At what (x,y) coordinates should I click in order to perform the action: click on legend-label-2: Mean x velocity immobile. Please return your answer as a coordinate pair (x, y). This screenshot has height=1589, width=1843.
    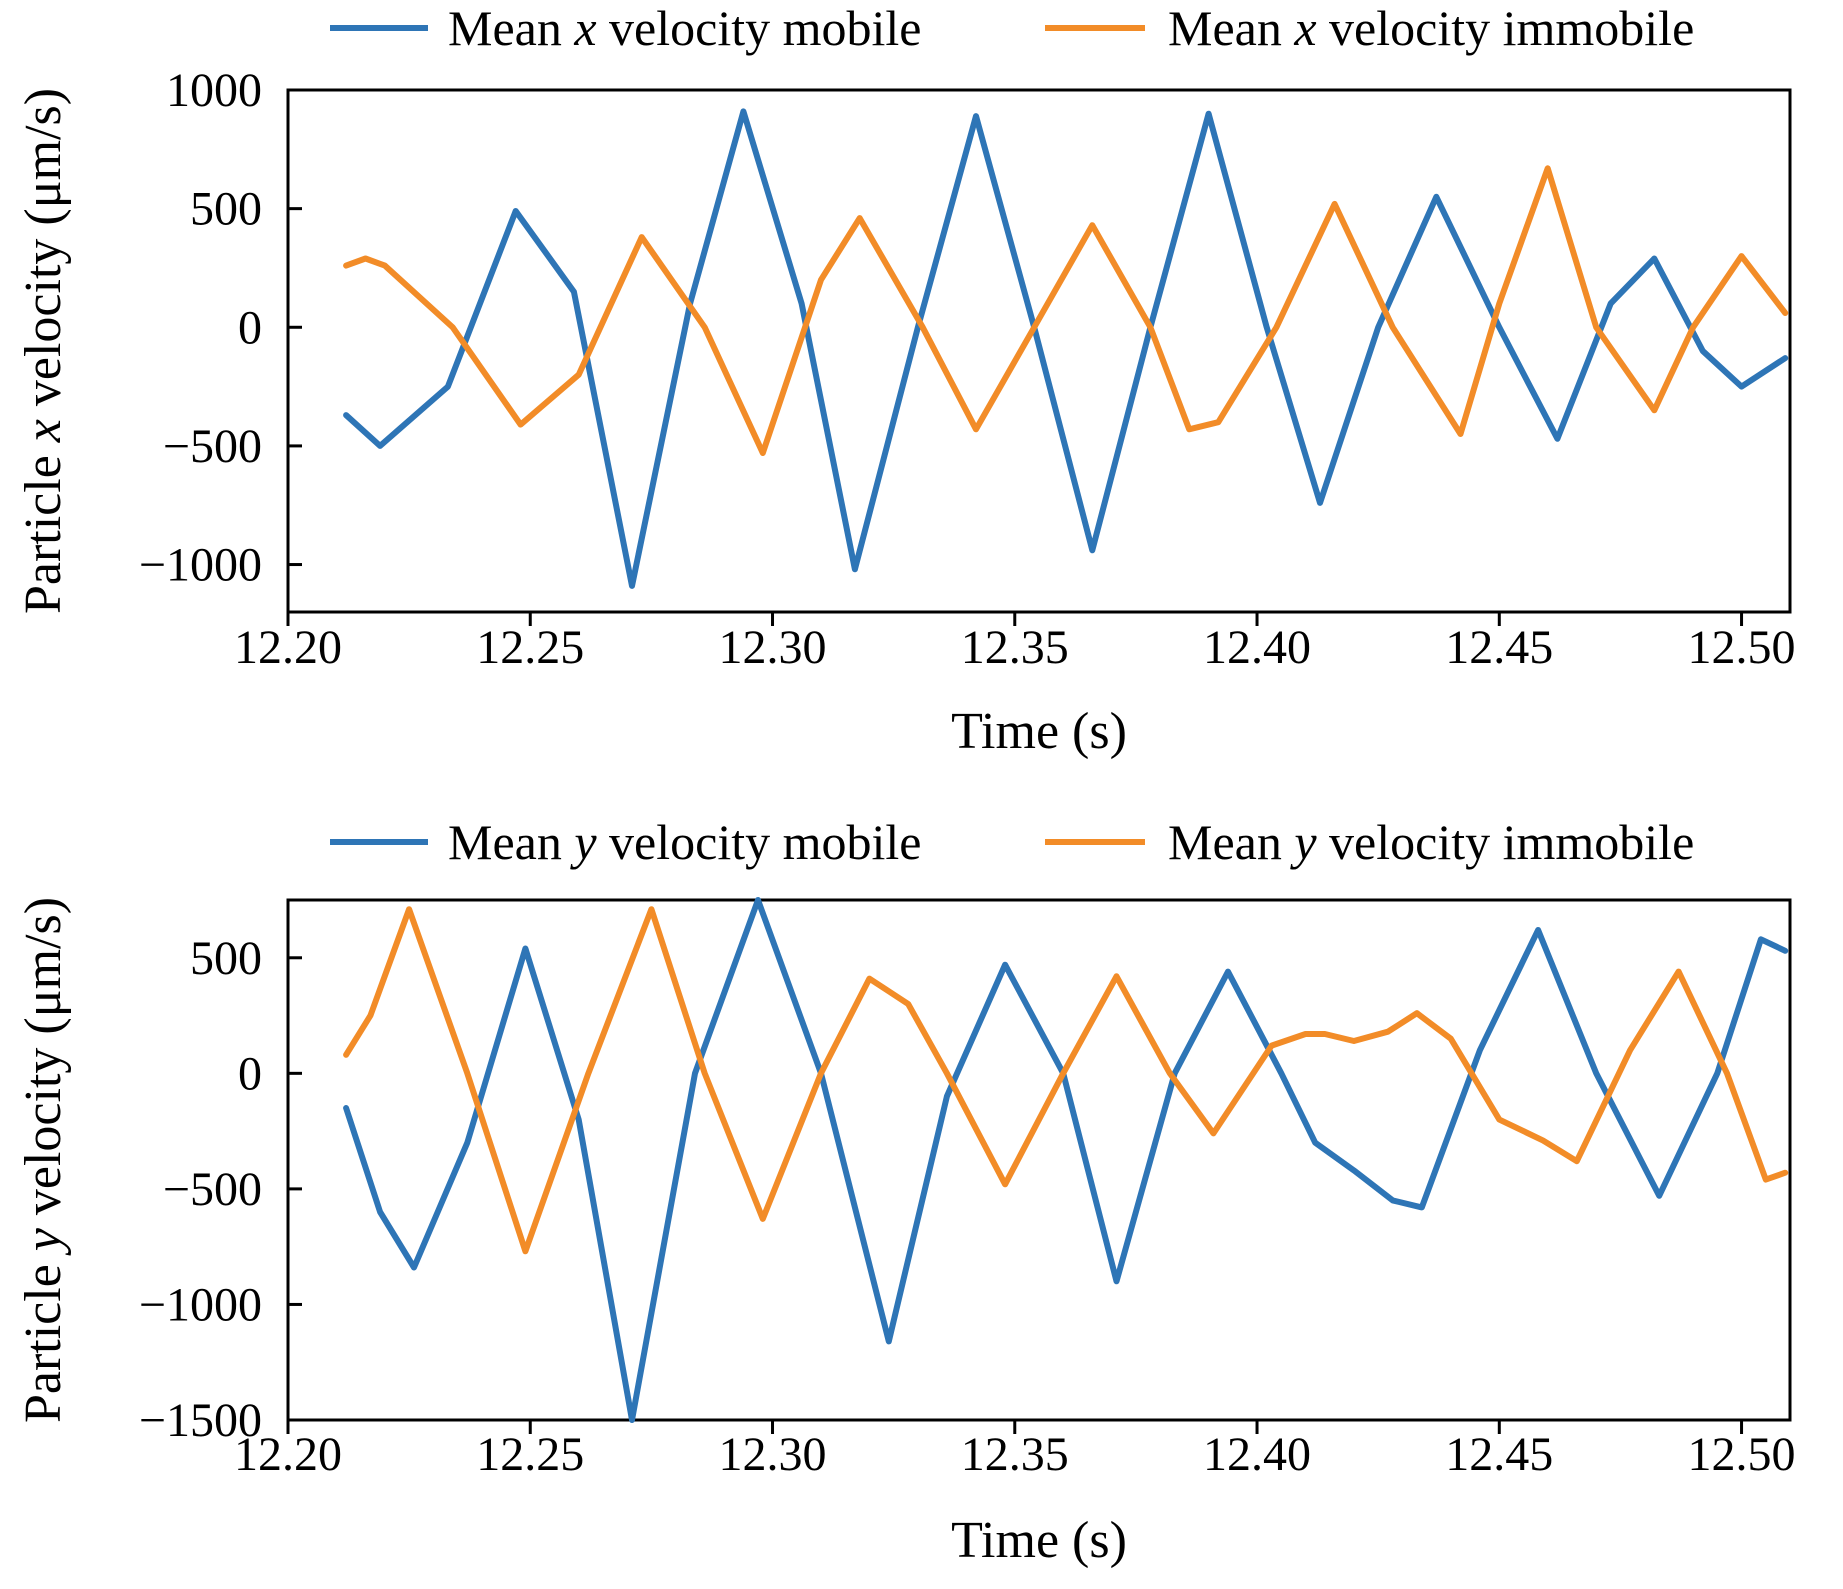
    Looking at the image, I should click on (1431, 28).